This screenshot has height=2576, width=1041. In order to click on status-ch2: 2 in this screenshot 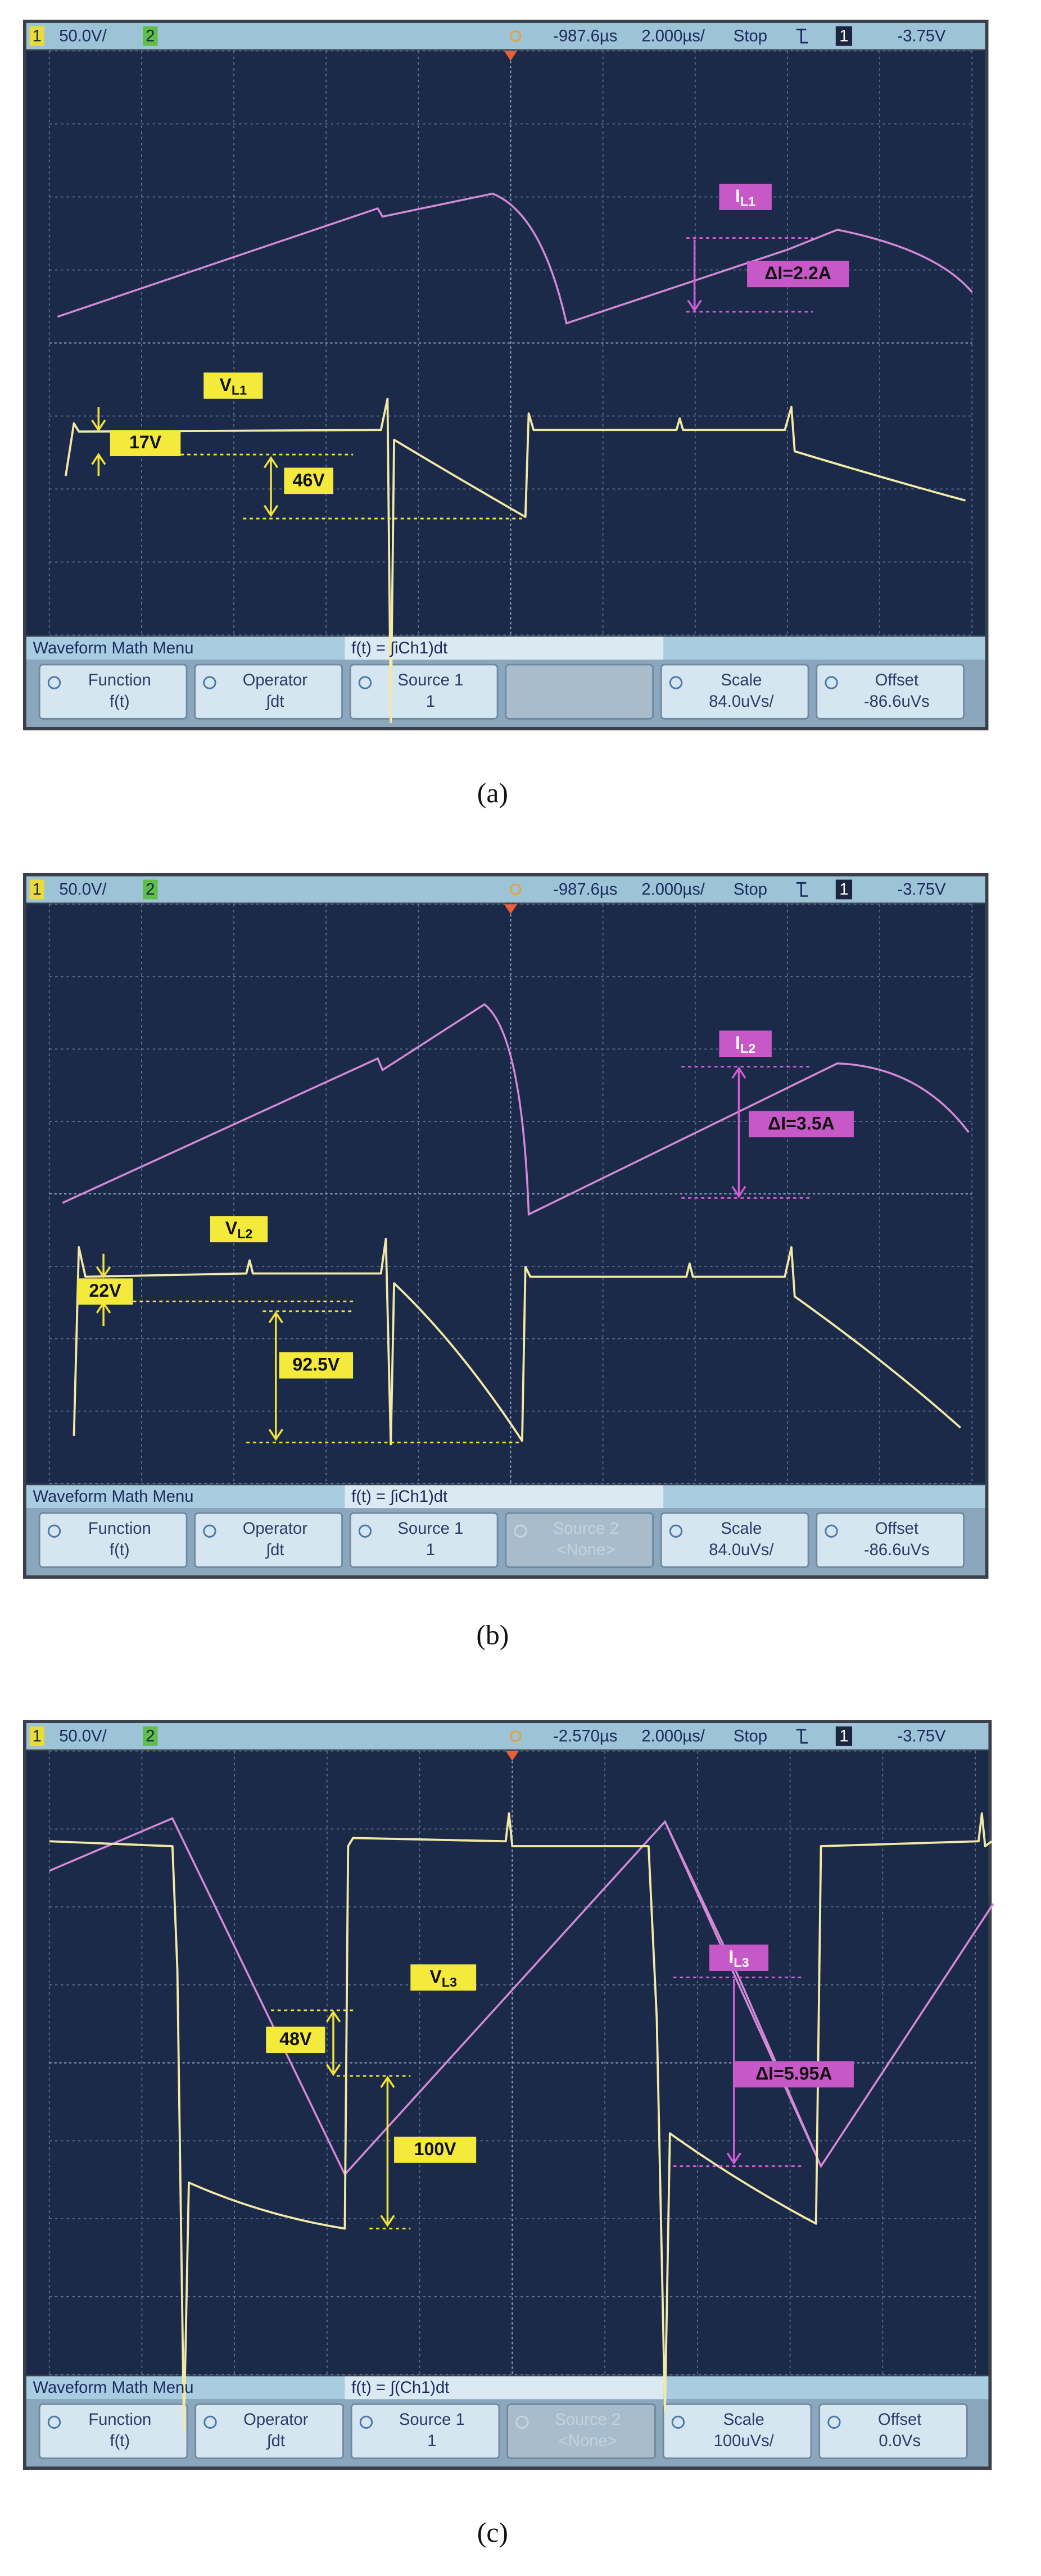, I will do `click(151, 889)`.